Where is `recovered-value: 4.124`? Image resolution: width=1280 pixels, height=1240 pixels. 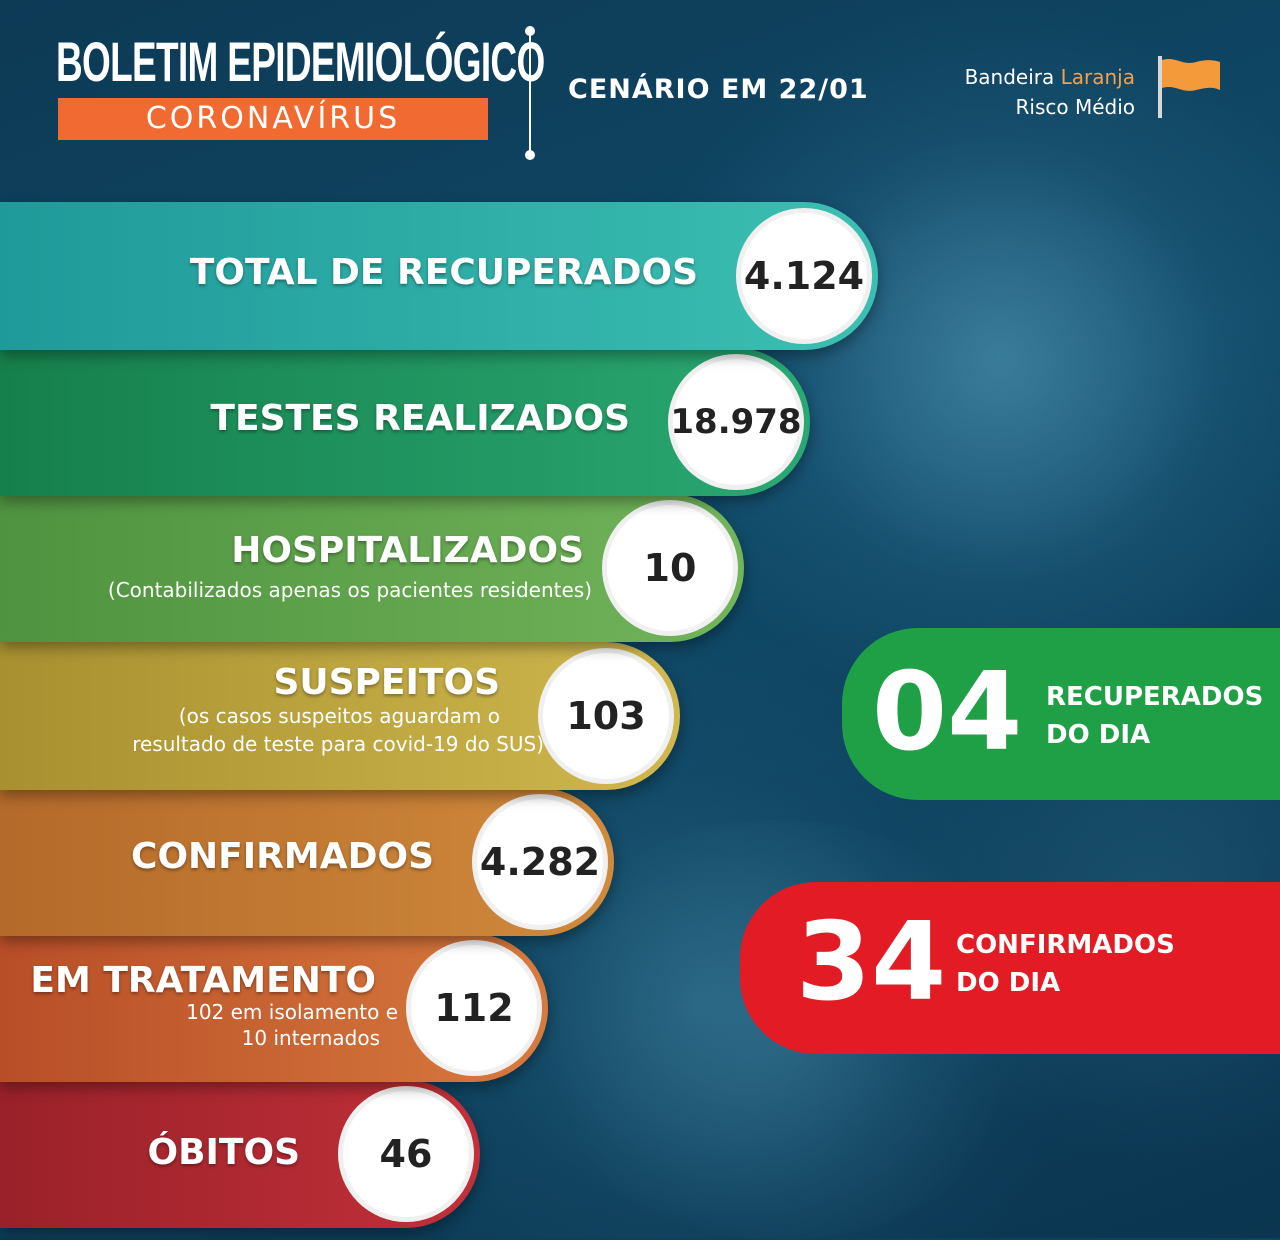
recovered-value: 4.124 is located at coordinates (804, 276).